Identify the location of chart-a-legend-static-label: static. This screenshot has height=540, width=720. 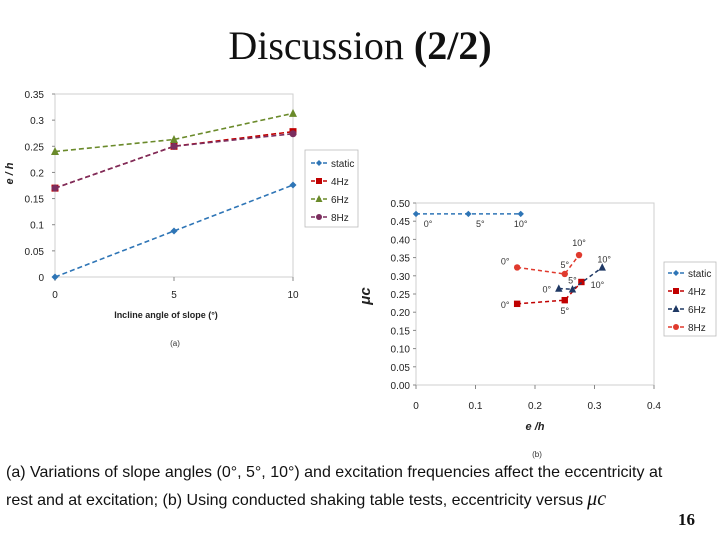
(342, 164).